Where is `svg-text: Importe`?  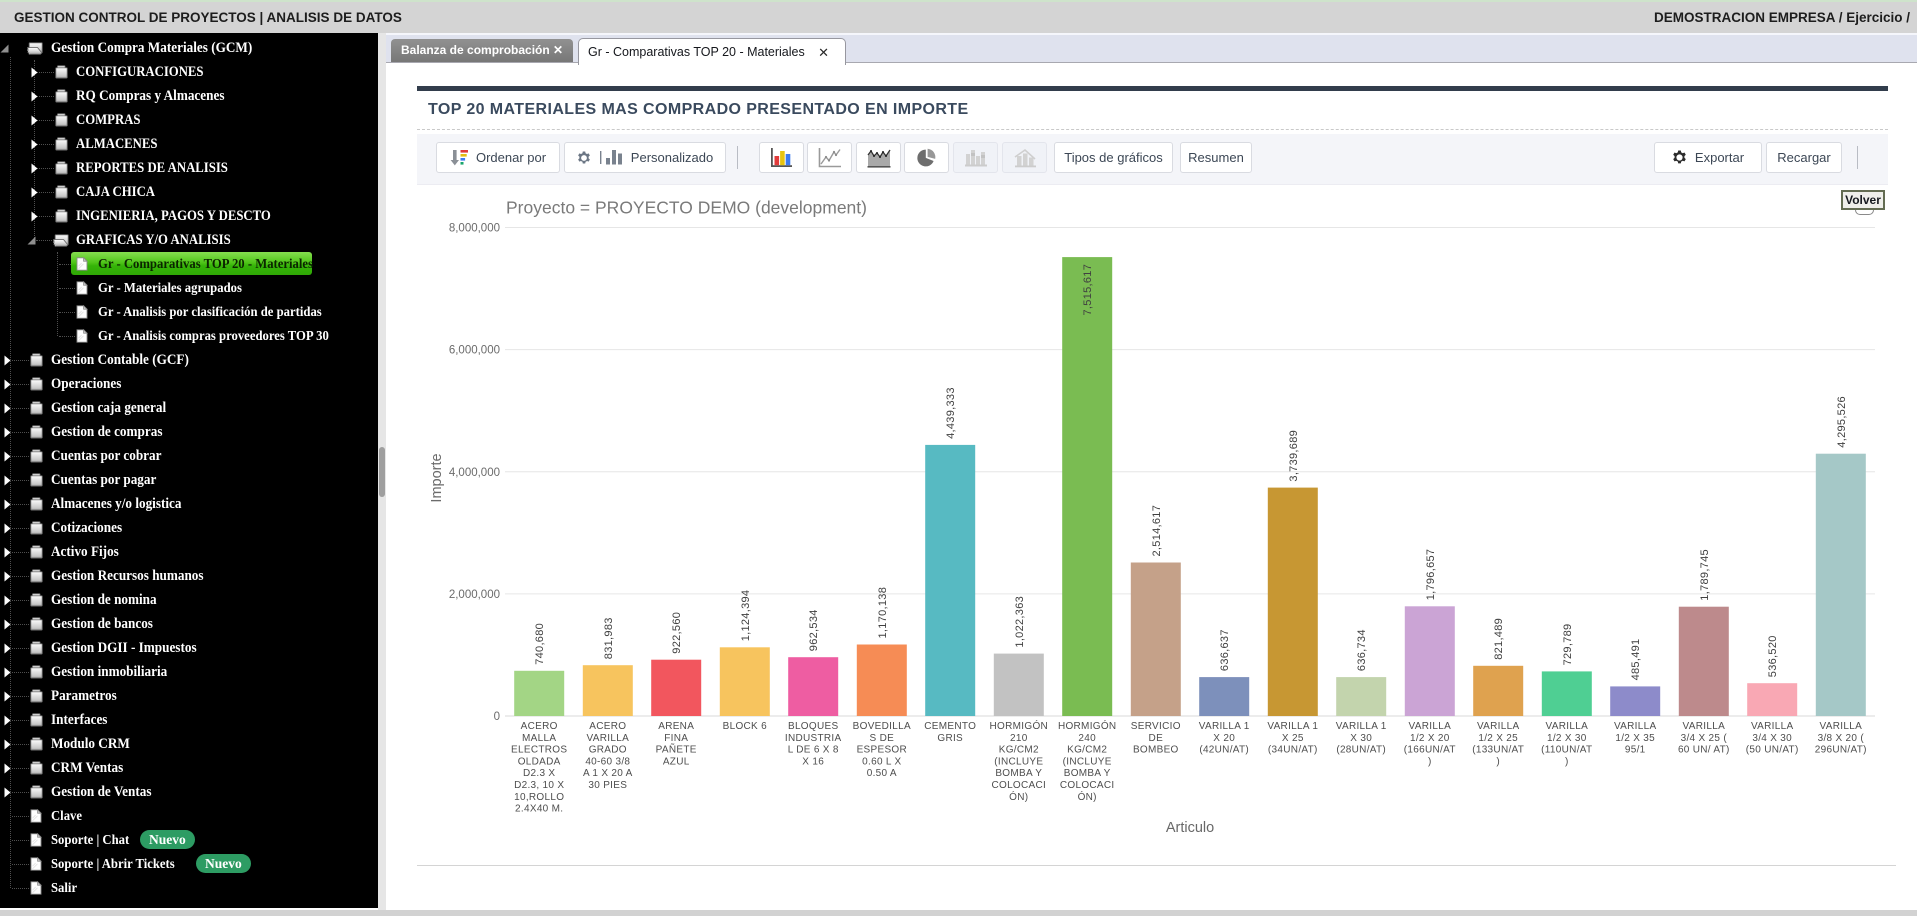 svg-text: Importe is located at coordinates (437, 477).